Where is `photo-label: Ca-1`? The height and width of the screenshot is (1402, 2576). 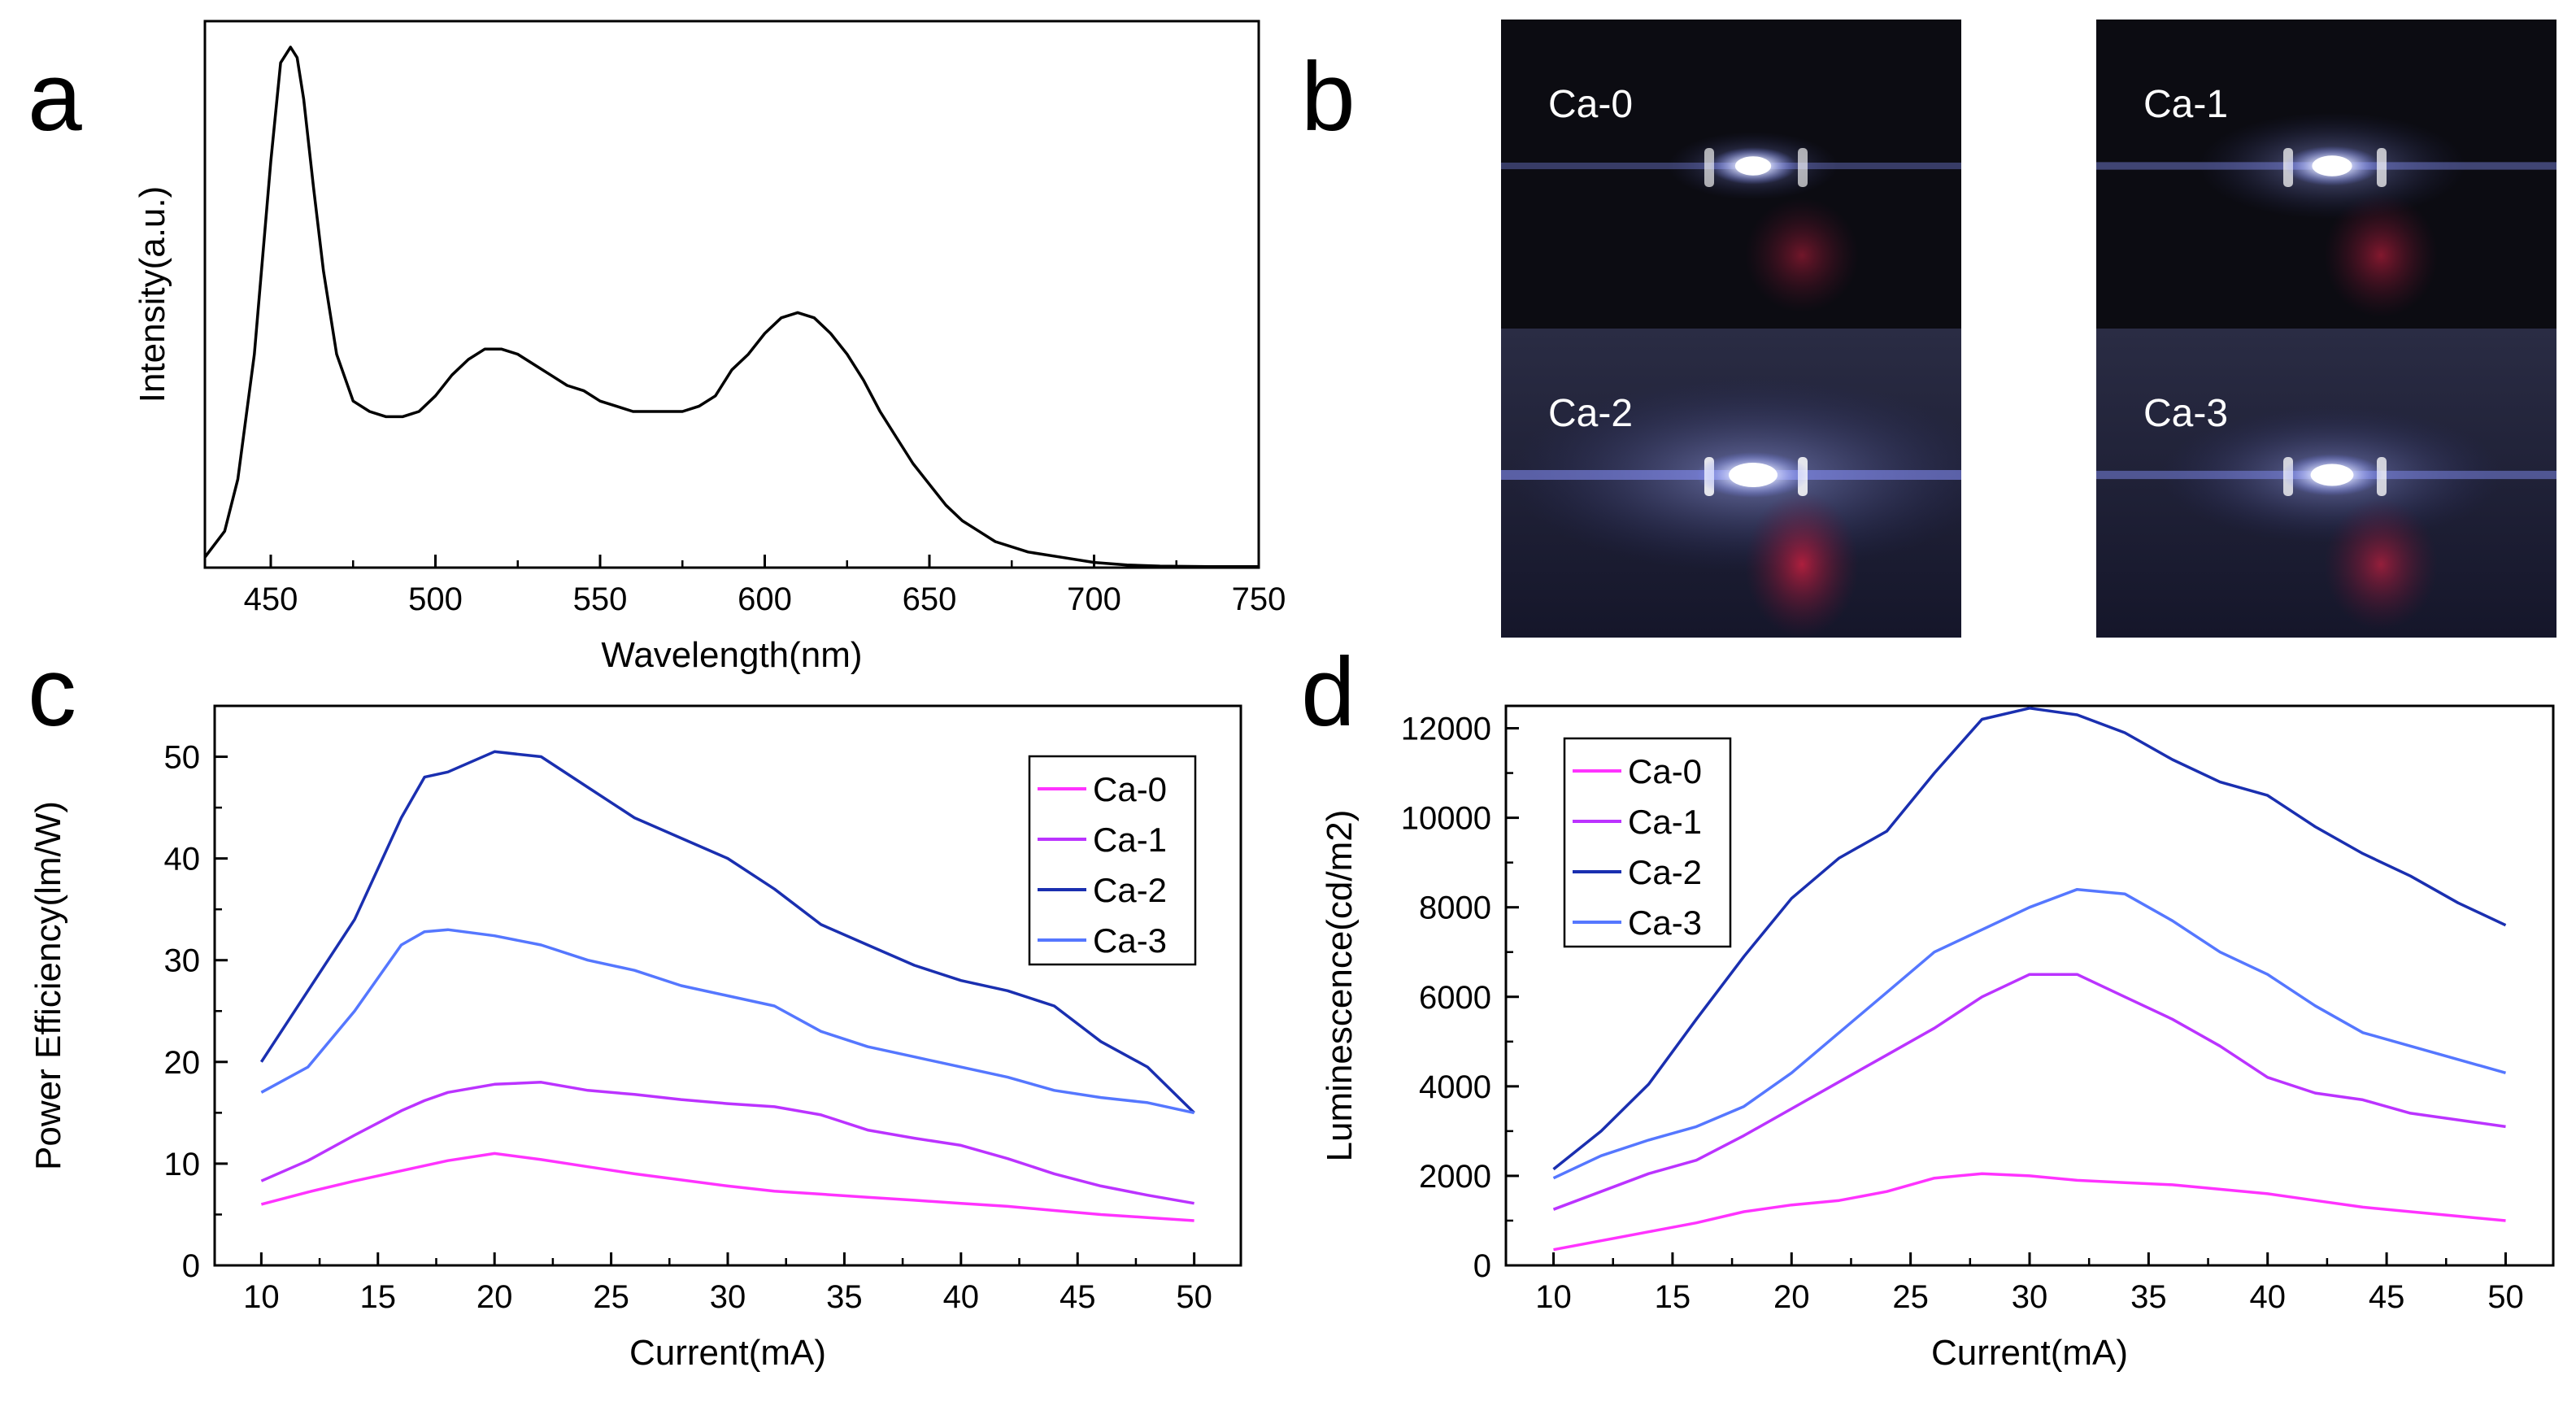 photo-label: Ca-1 is located at coordinates (2185, 105).